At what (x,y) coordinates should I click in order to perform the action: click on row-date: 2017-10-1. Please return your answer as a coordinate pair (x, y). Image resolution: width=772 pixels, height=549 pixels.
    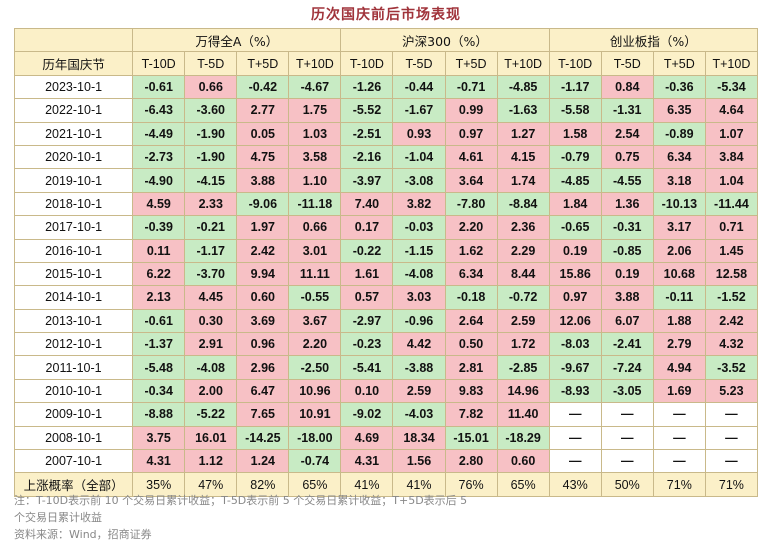
    Looking at the image, I should click on (73, 227).